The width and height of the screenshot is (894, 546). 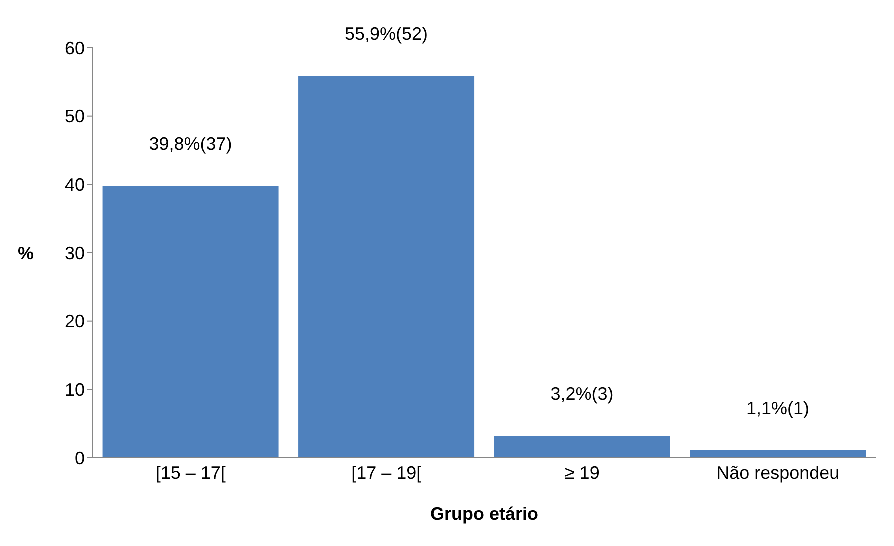 What do you see at coordinates (582, 472) in the screenshot?
I see `x-tick-label: ≥ 19` at bounding box center [582, 472].